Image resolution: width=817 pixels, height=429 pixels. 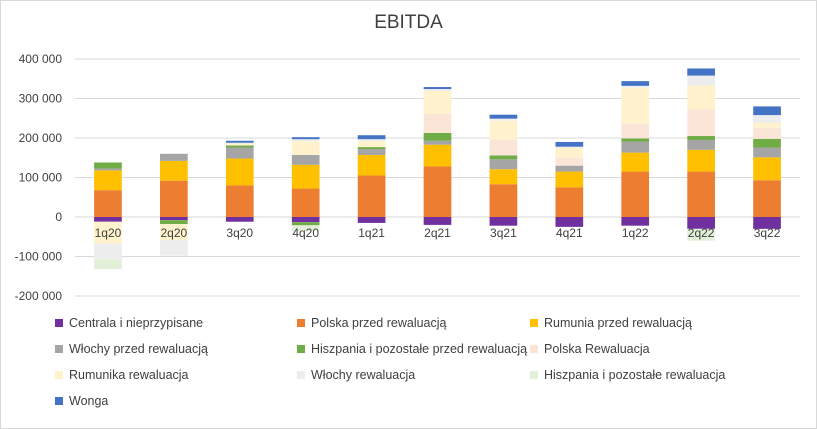 What do you see at coordinates (174, 233) in the screenshot?
I see `x-tick-label: 2q20` at bounding box center [174, 233].